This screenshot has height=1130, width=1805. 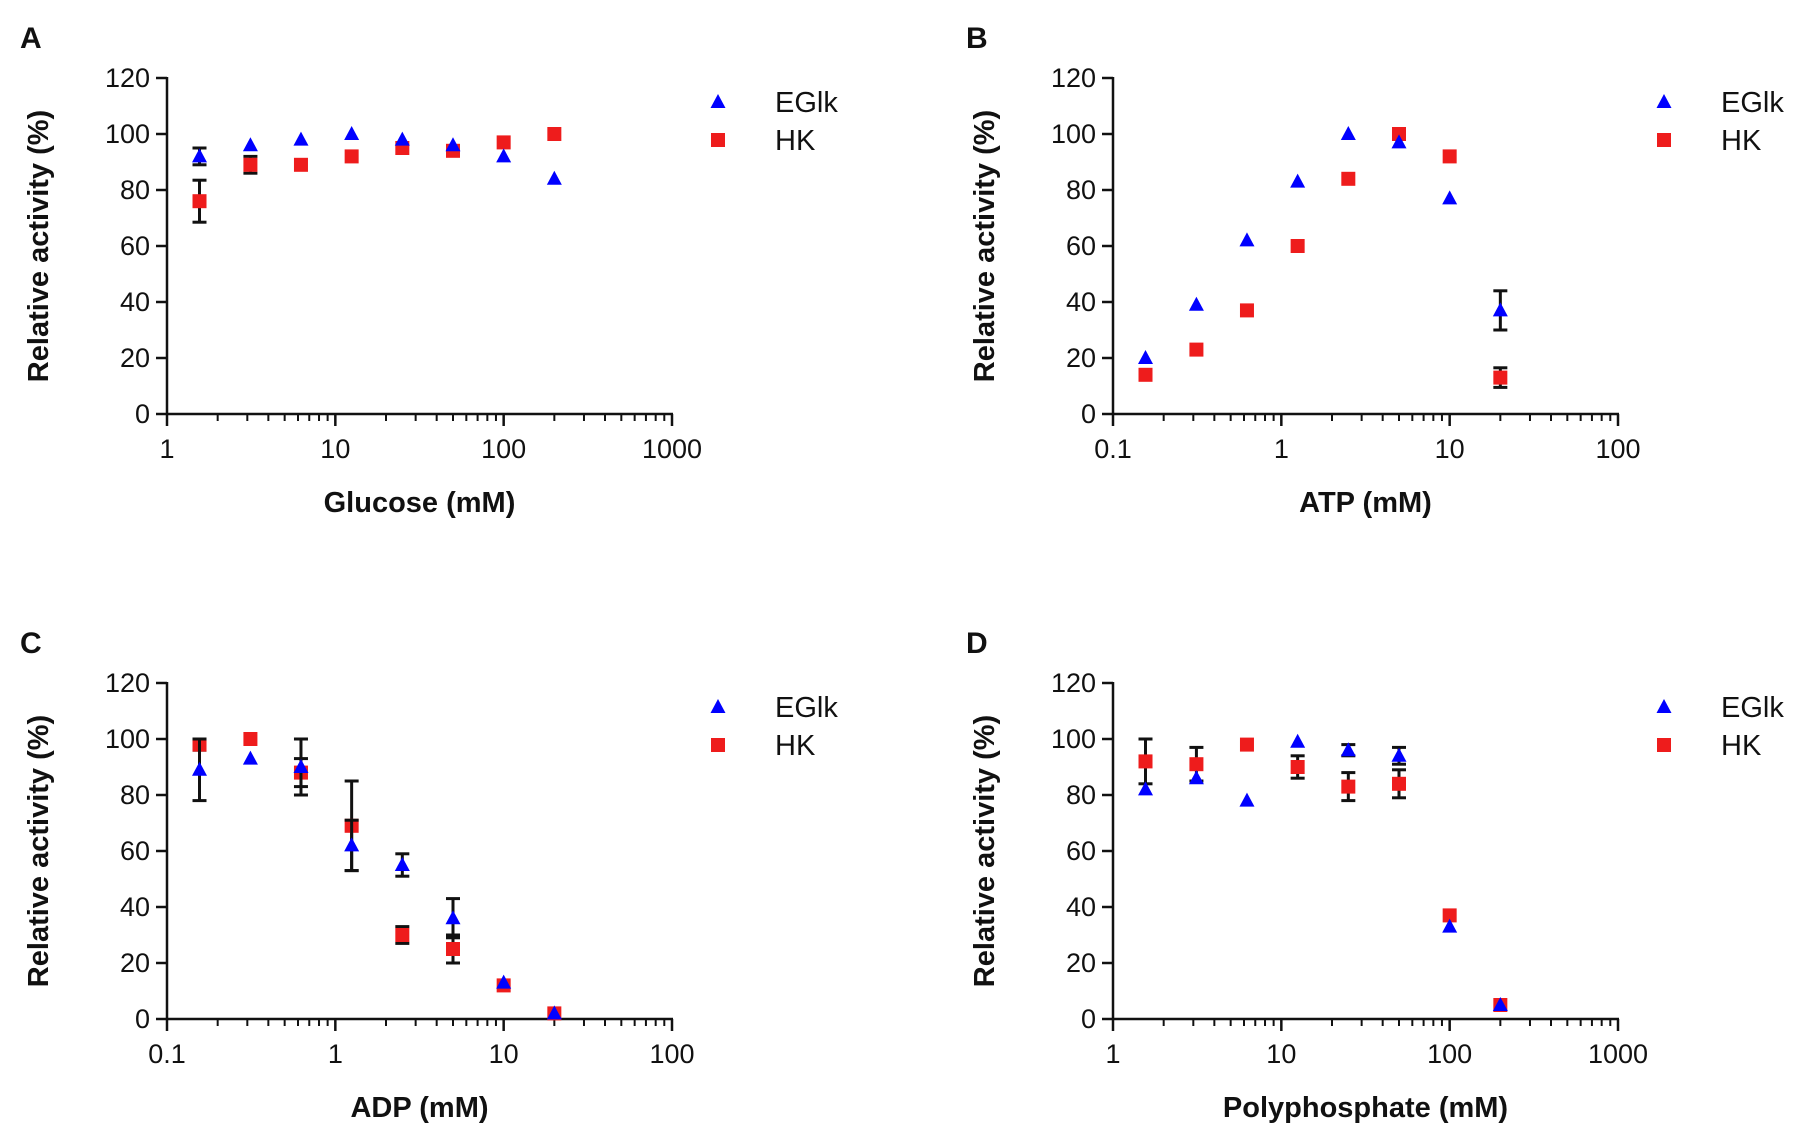 I want to click on panel-letter: D, so click(x=977, y=643).